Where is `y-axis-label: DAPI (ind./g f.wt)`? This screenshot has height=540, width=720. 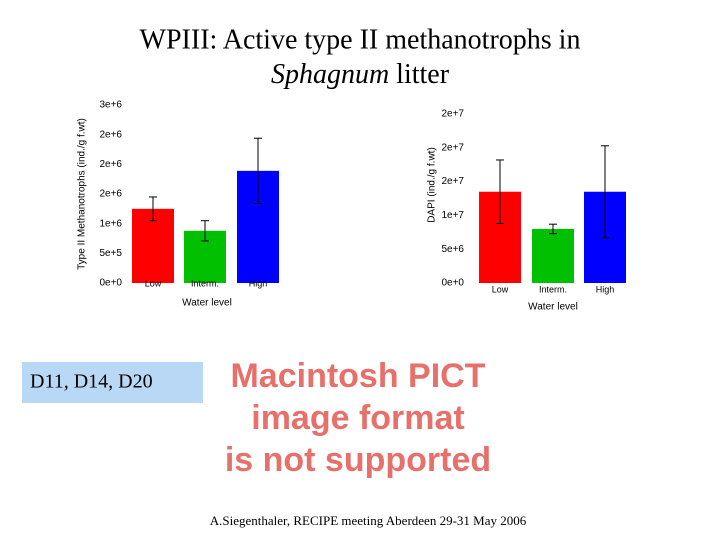
y-axis-label: DAPI (ind./g f.wt) is located at coordinates (432, 185).